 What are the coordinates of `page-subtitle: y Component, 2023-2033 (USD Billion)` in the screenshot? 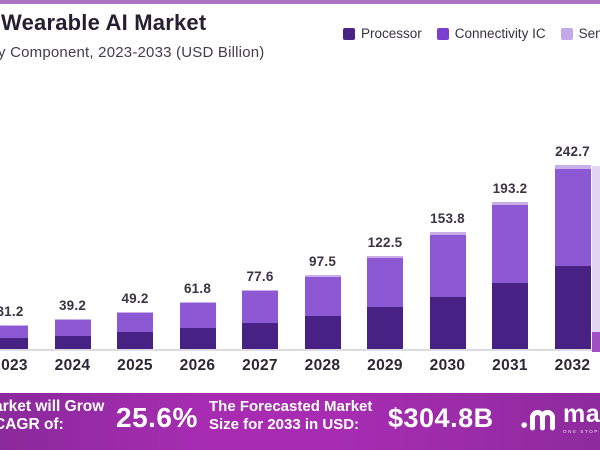 It's located at (132, 52).